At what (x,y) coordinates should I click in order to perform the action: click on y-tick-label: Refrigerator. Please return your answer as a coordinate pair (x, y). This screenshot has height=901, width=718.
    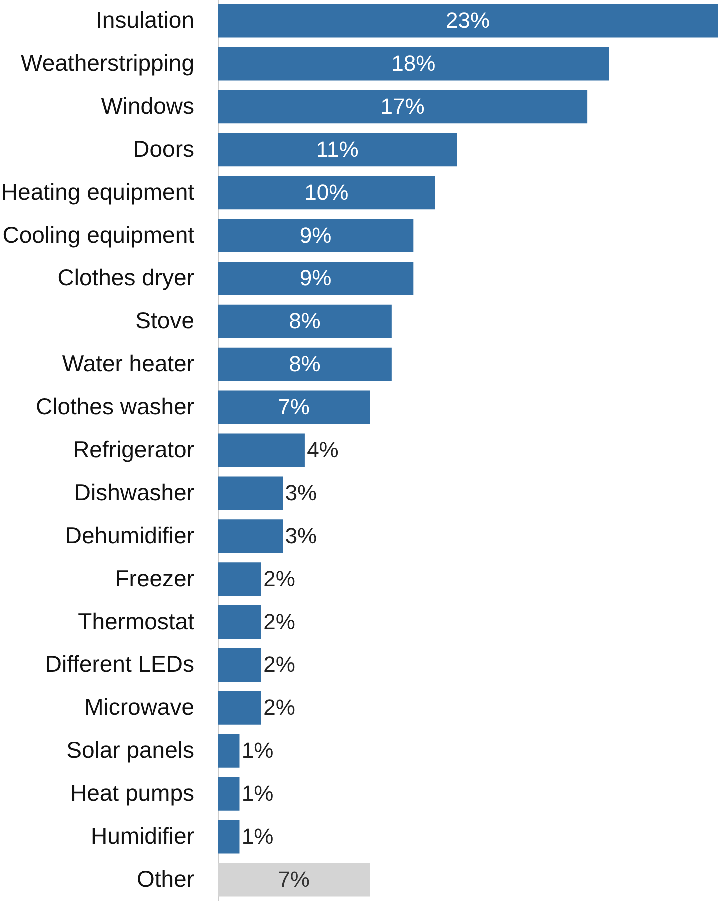
    Looking at the image, I should click on (134, 449).